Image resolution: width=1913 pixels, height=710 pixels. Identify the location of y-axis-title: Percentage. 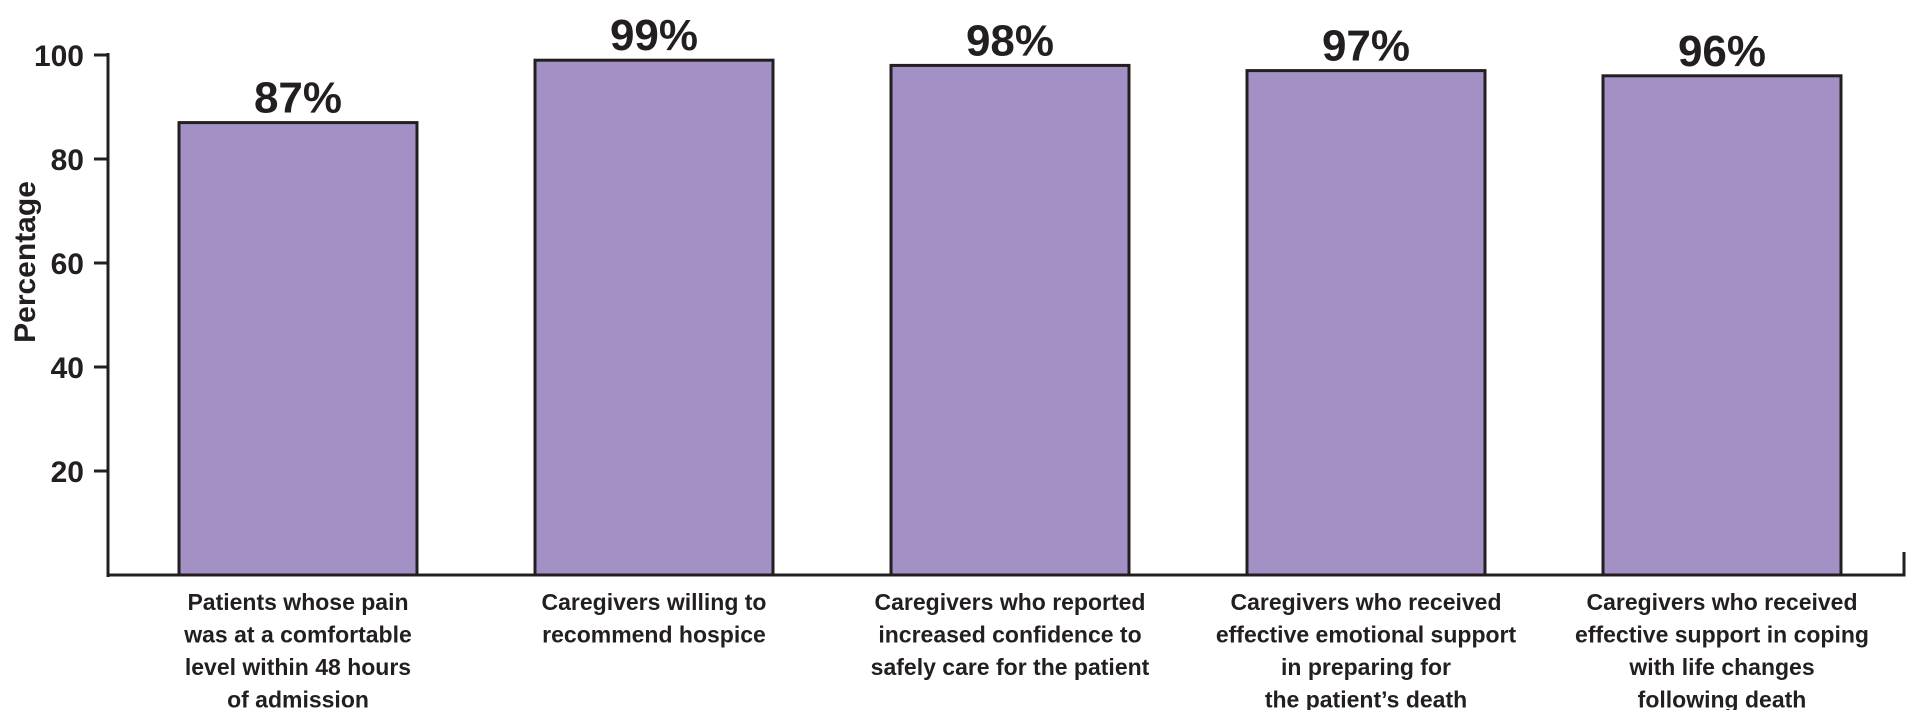
(25, 262).